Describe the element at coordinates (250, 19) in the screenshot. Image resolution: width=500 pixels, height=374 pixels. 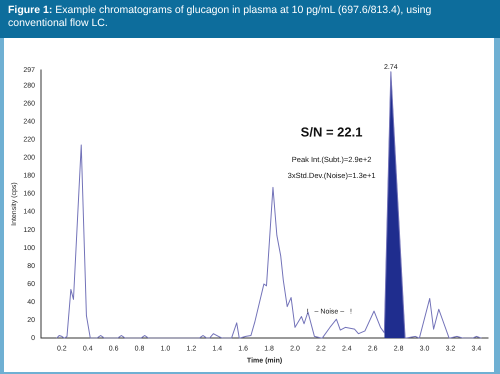
I see `chart-title: Figure 1: Example chromatograms of glucagon in plasma at 10 pg/mL (697.6/813.4), using conventional flow LC.` at that location.